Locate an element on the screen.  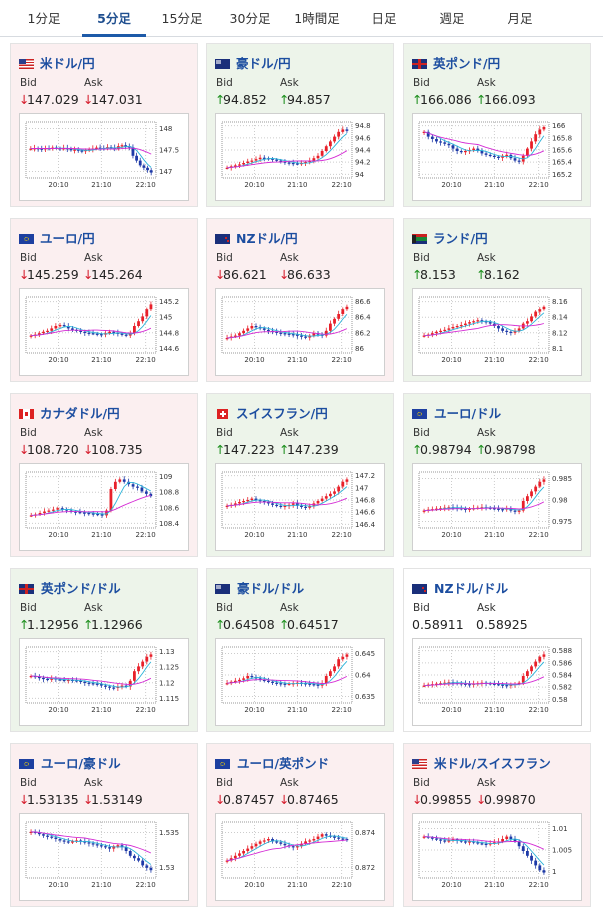
tab-1min: 1分足 is located at coordinates (44, 18).